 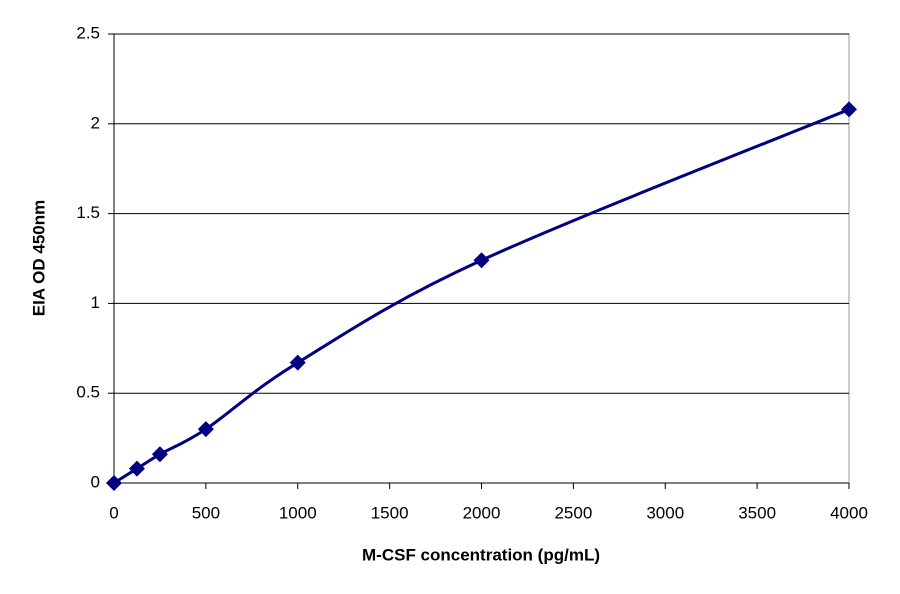 I want to click on x-tick-label: 500, so click(x=206, y=512).